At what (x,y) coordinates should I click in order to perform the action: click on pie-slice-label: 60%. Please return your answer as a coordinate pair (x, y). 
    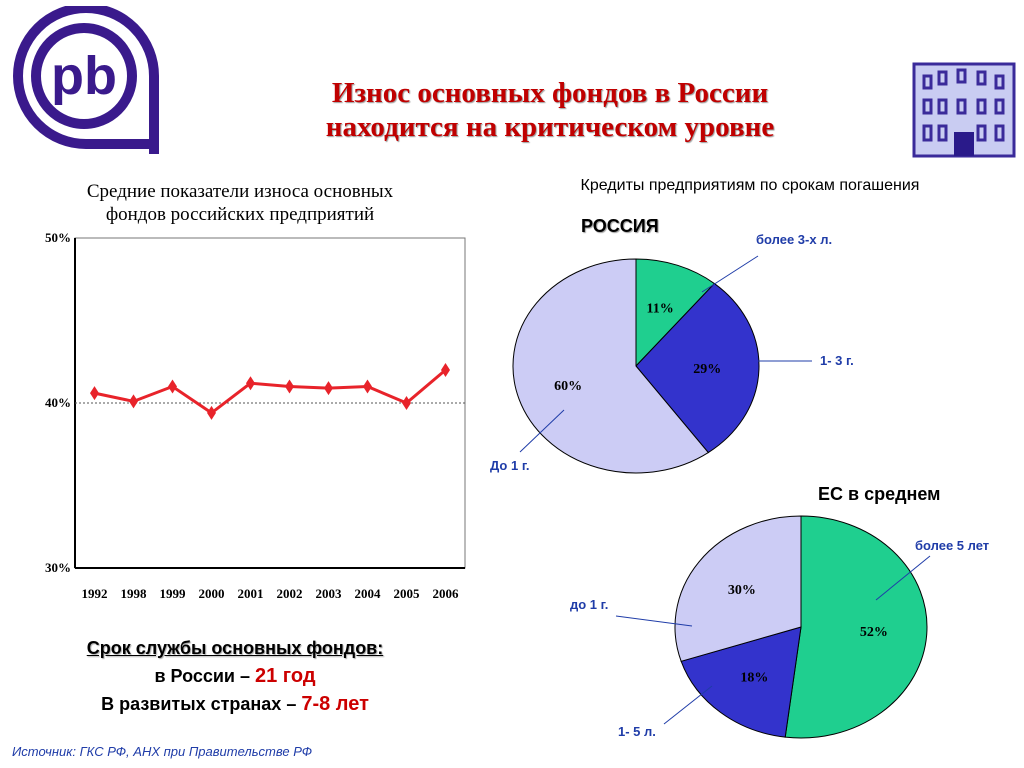
    Looking at the image, I should click on (568, 386).